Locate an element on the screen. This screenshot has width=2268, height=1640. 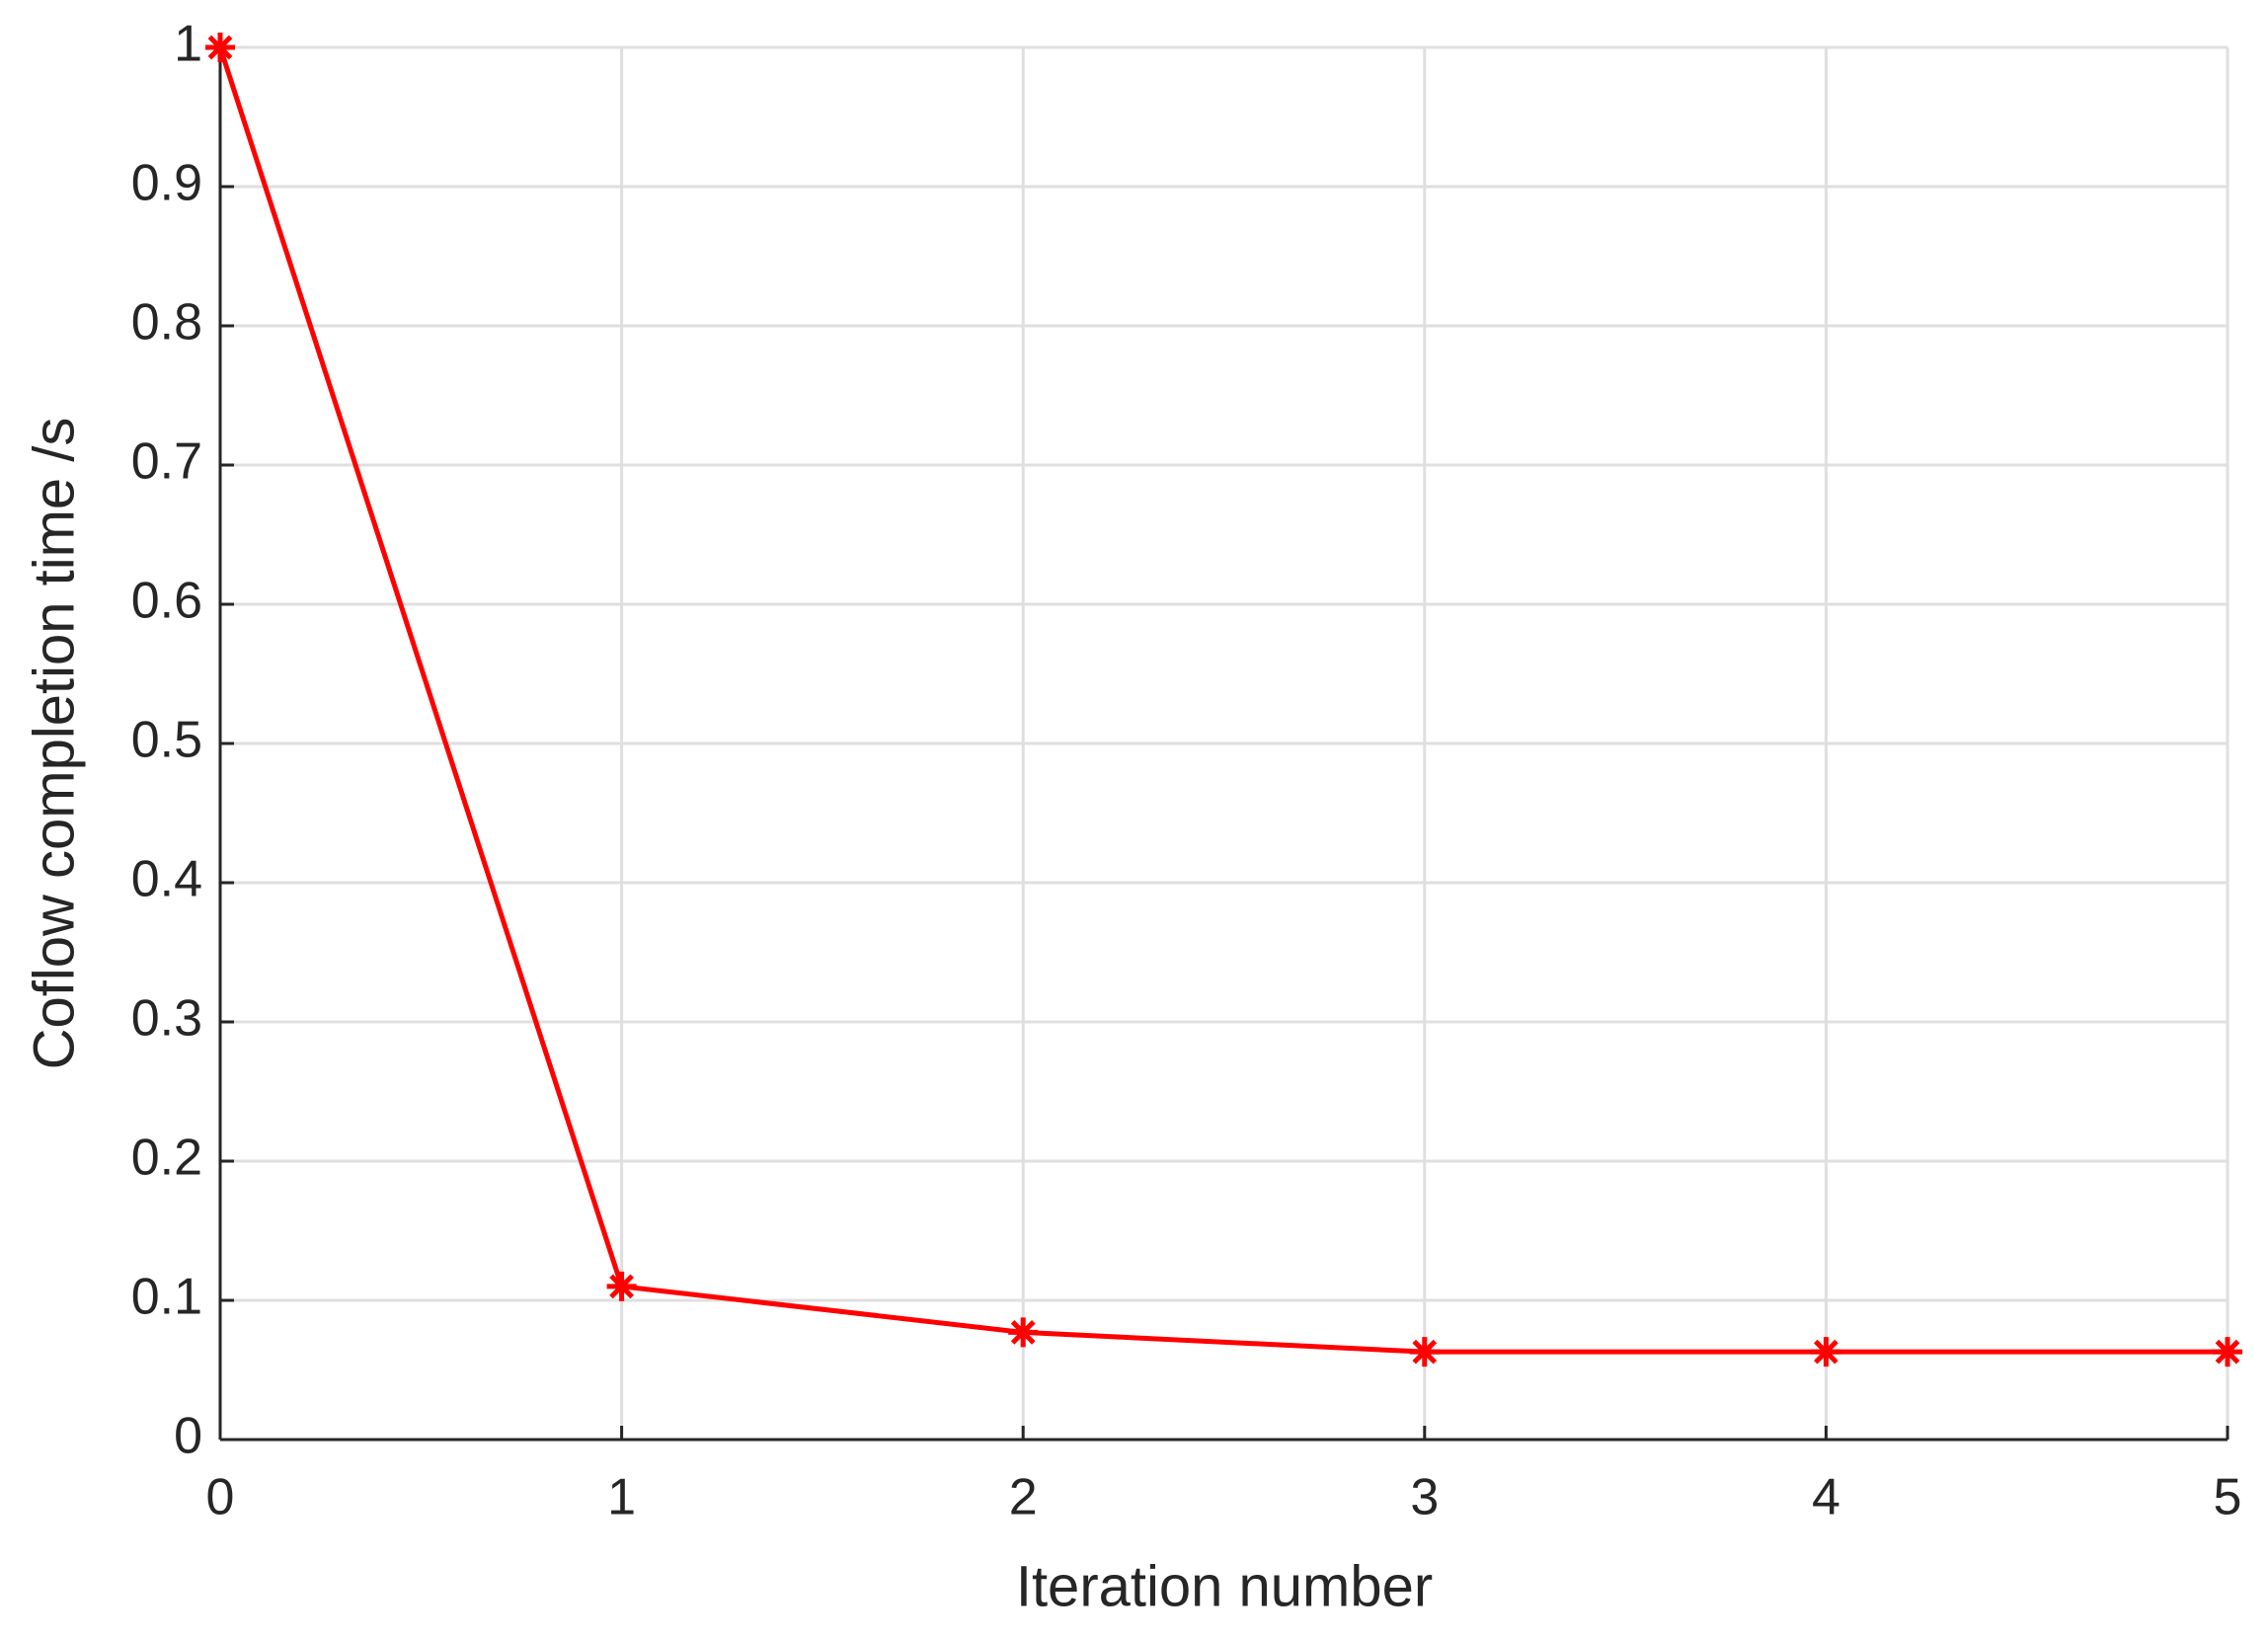
y-tick-label: 0.8 is located at coordinates (166, 322).